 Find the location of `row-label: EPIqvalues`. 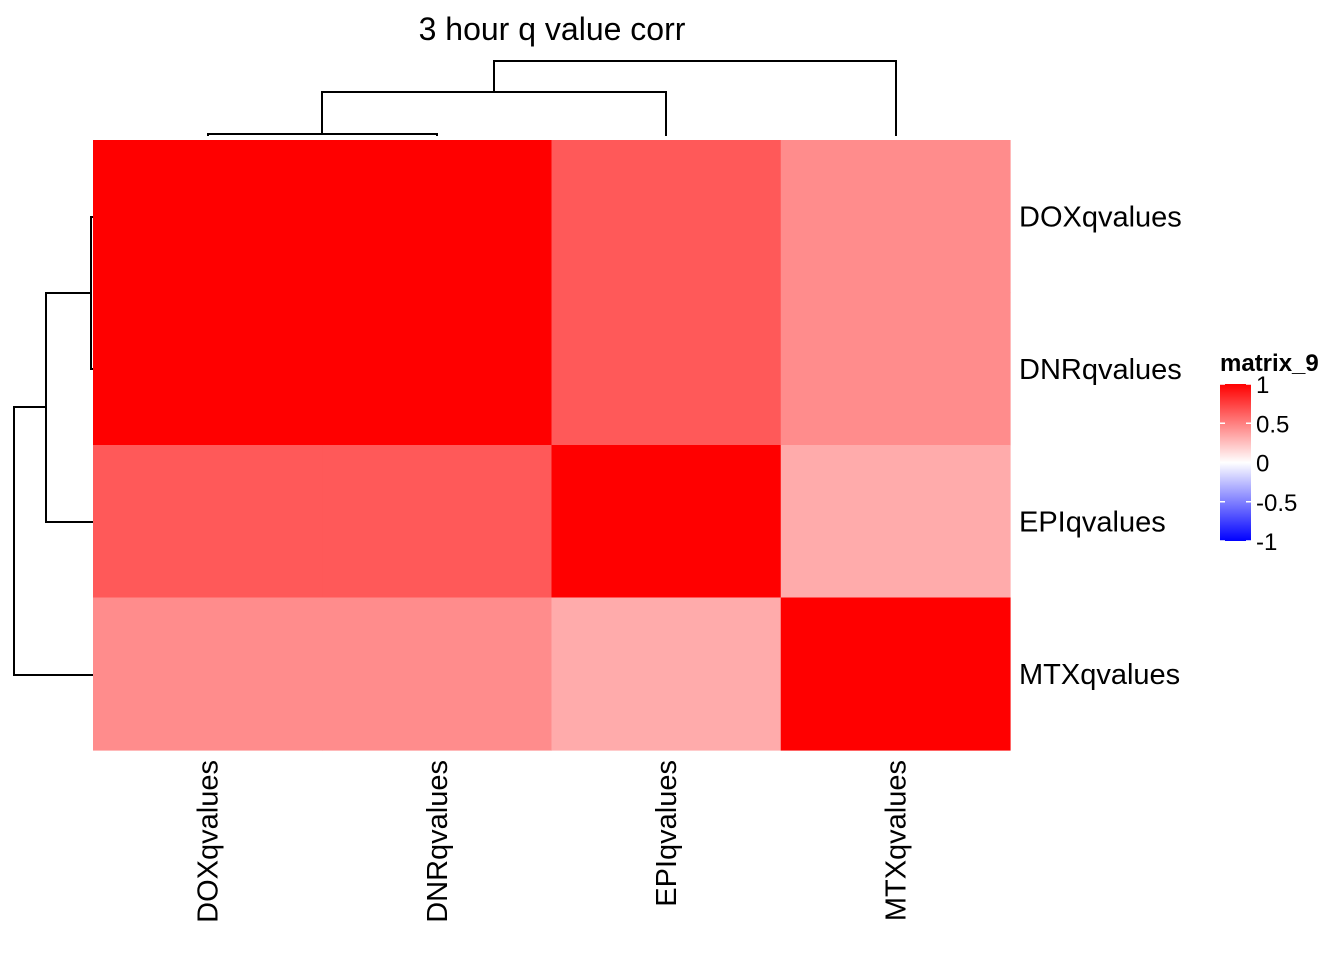

row-label: EPIqvalues is located at coordinates (1092, 522).